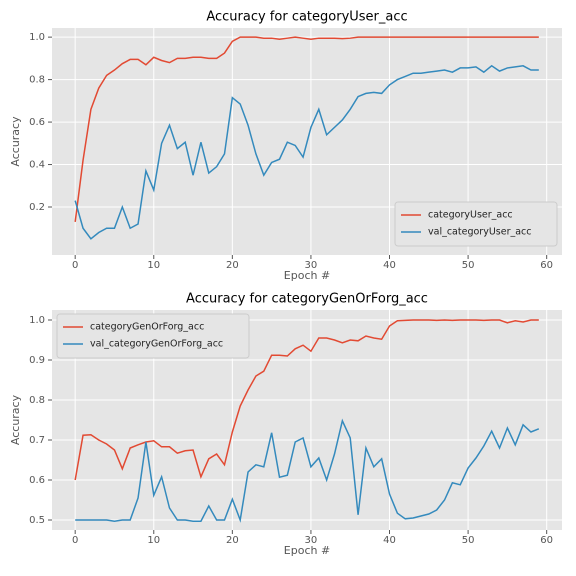 This screenshot has height=576, width=576. I want to click on y-tick-label: 0.9, so click(37, 360).